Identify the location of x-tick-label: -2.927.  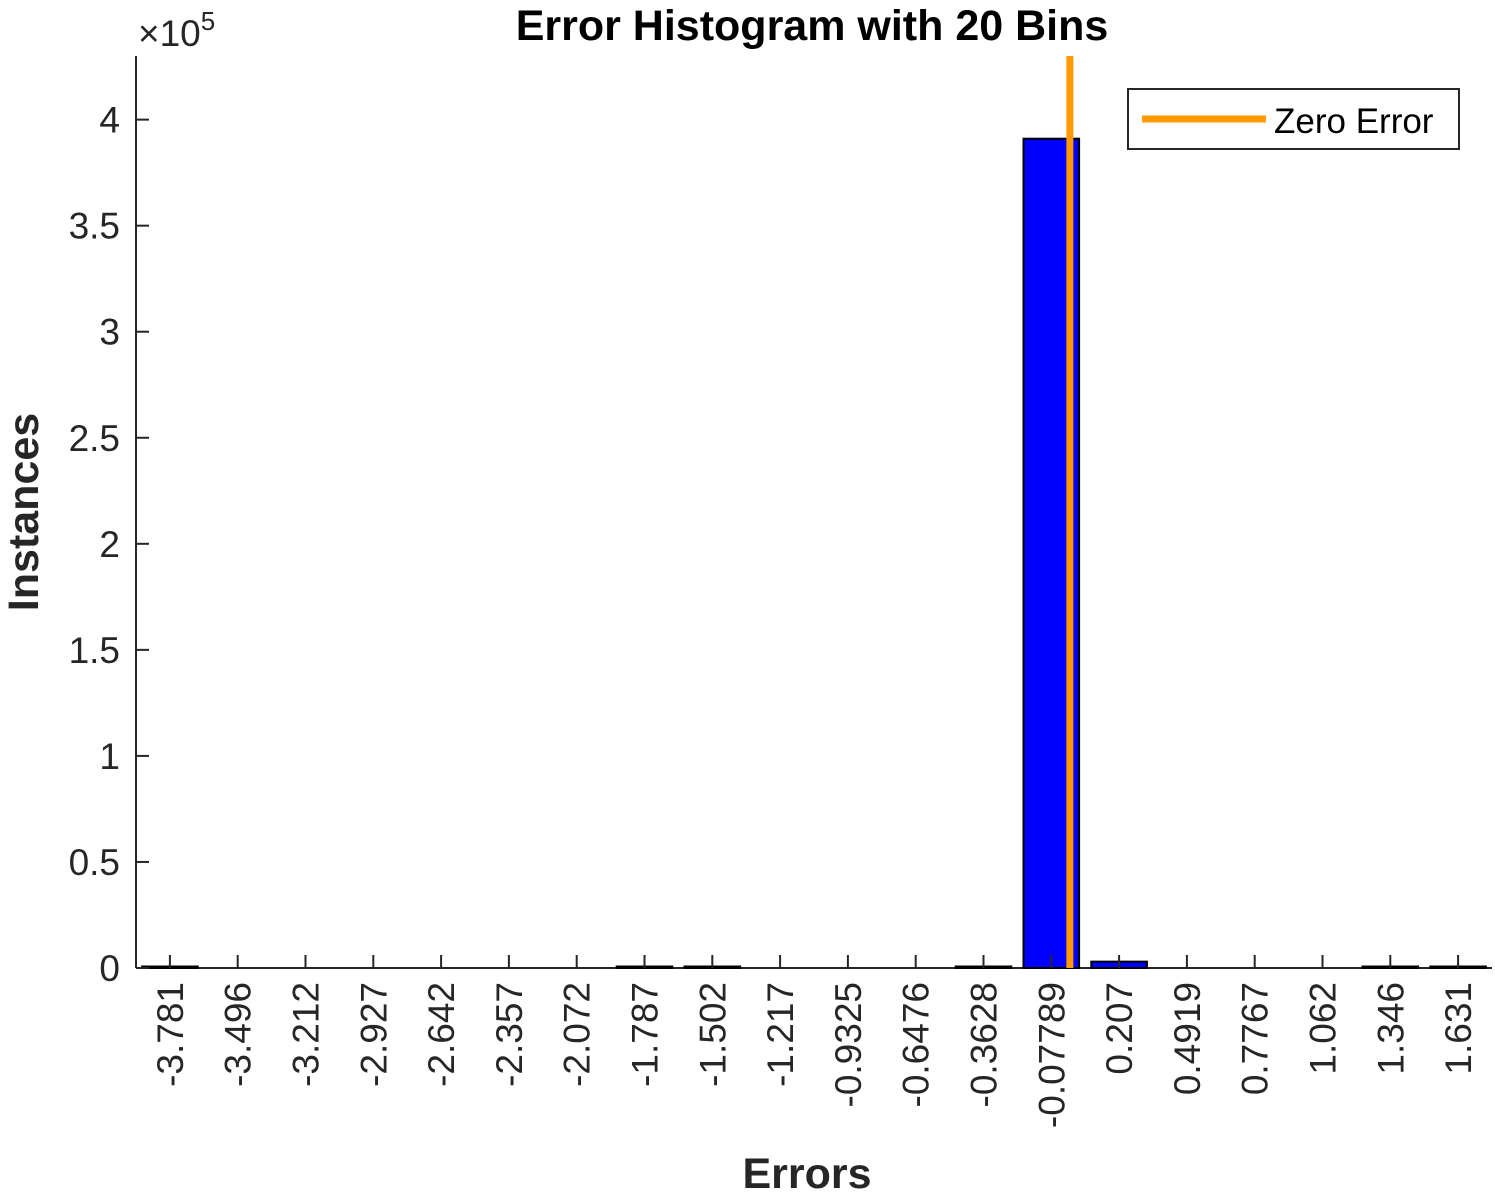
(373, 1034).